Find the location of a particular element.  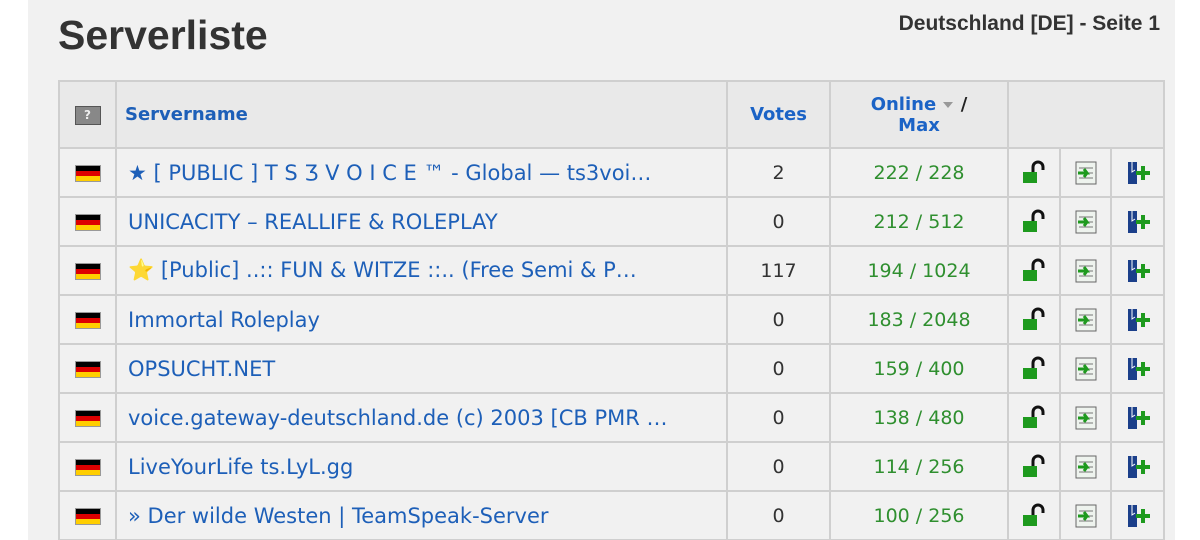

header-row: ? Servername Votes Online / Max is located at coordinates (612, 114).